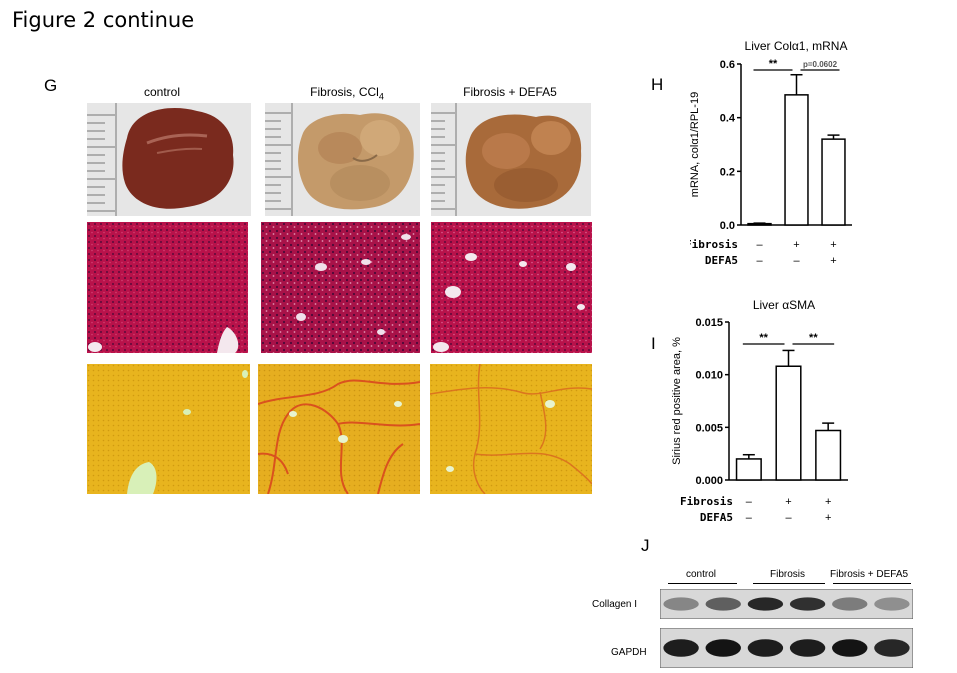 This screenshot has height=673, width=957. Describe the element at coordinates (162, 92) in the screenshot. I see `col-label-control: control` at that location.